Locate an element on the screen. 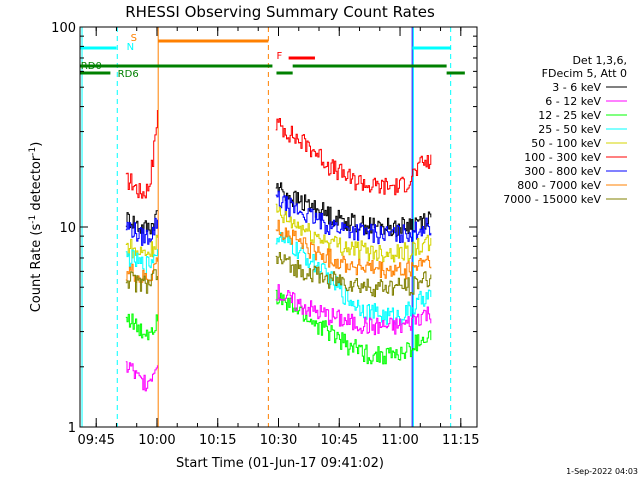 Image resolution: width=640 pixels, height=480 pixels. y-axis-label-mid: detector is located at coordinates (36, 185).